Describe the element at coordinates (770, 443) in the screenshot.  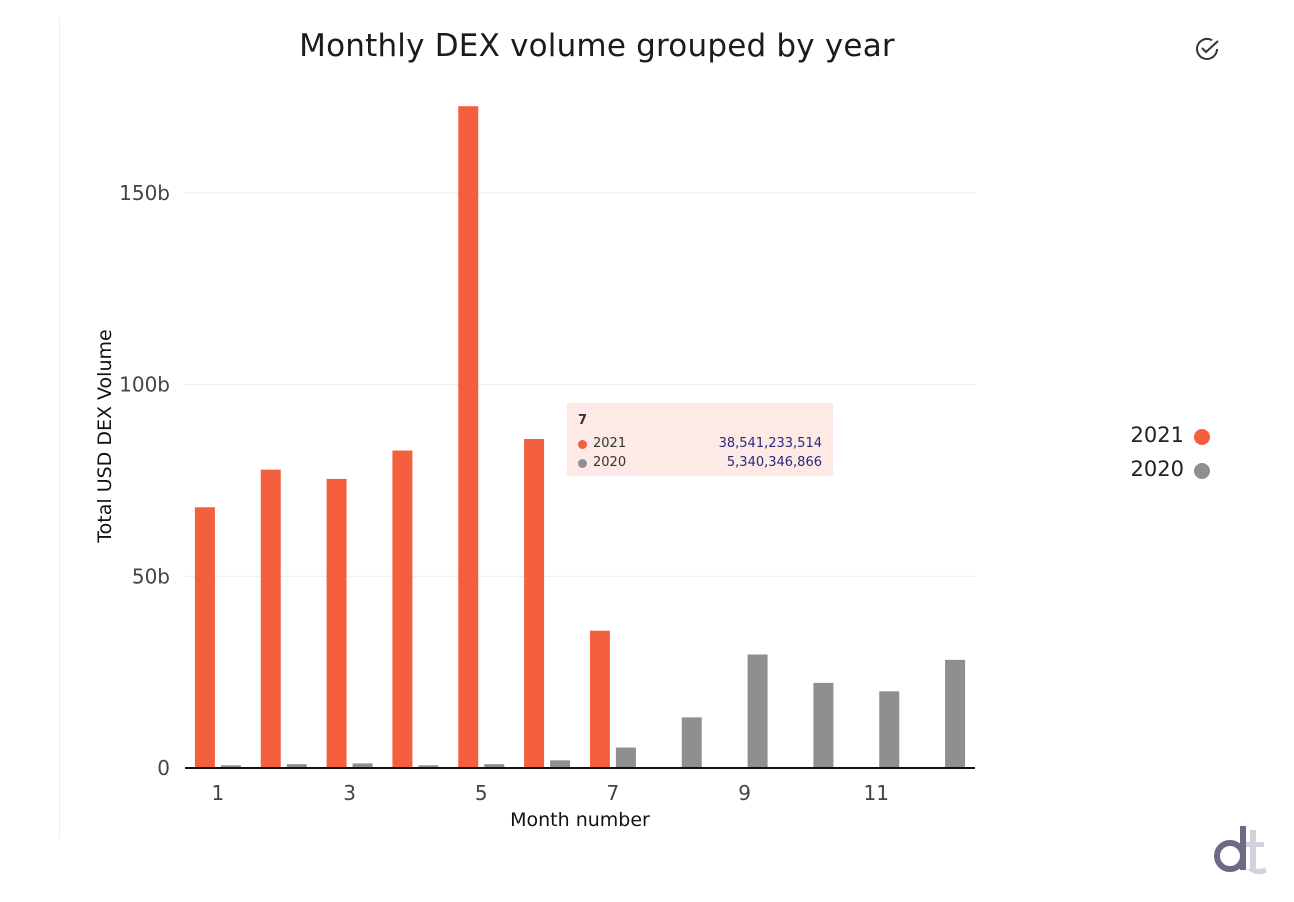
I see `tooltip-series-value: 38,541,233,514` at that location.